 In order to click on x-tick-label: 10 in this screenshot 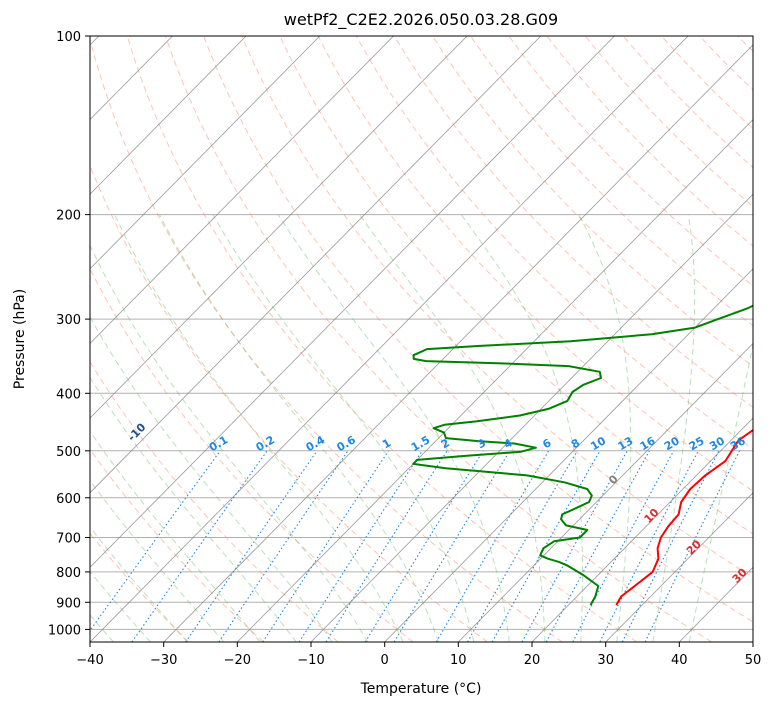, I will do `click(458, 660)`.